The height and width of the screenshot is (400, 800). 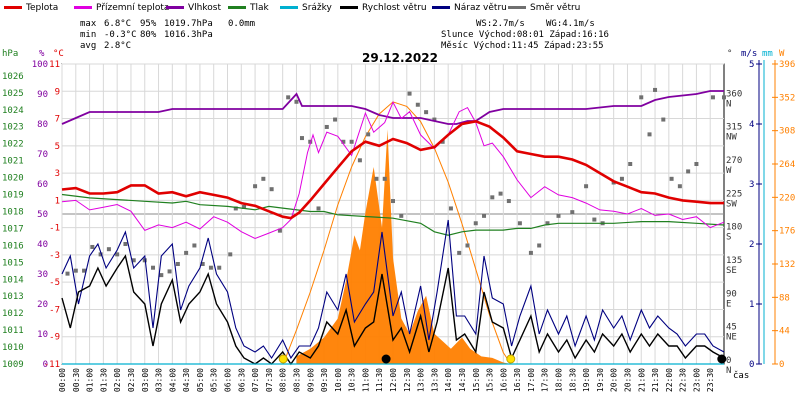 I want to click on info-moon: Měsíc Východ:11:45 Západ:23:55, so click(x=522, y=46).